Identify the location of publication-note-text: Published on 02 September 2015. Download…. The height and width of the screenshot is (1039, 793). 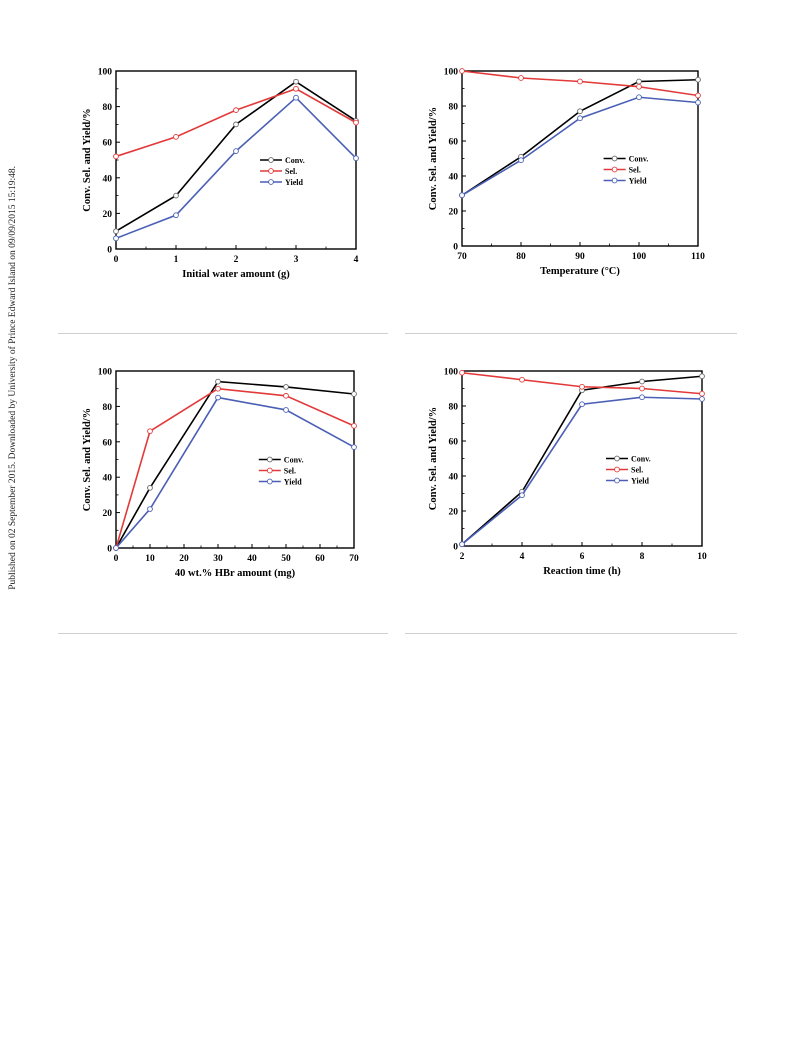
(13, 378).